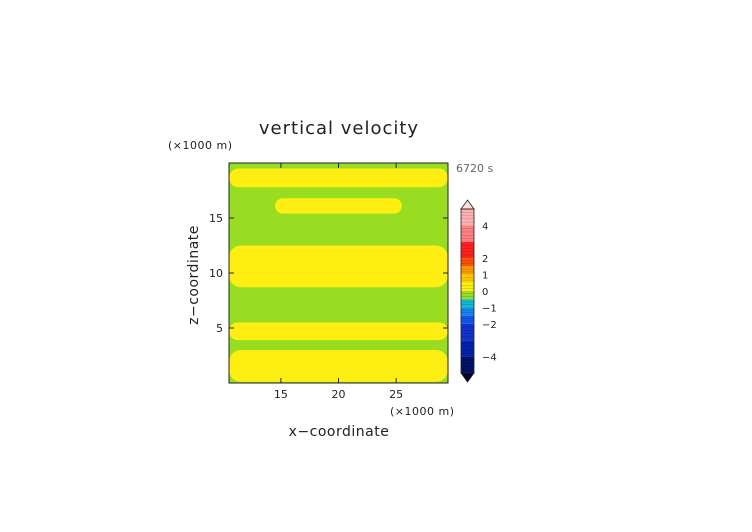 The image size is (752, 532). What do you see at coordinates (339, 432) in the screenshot?
I see `x-axis-label: x−coordinate` at bounding box center [339, 432].